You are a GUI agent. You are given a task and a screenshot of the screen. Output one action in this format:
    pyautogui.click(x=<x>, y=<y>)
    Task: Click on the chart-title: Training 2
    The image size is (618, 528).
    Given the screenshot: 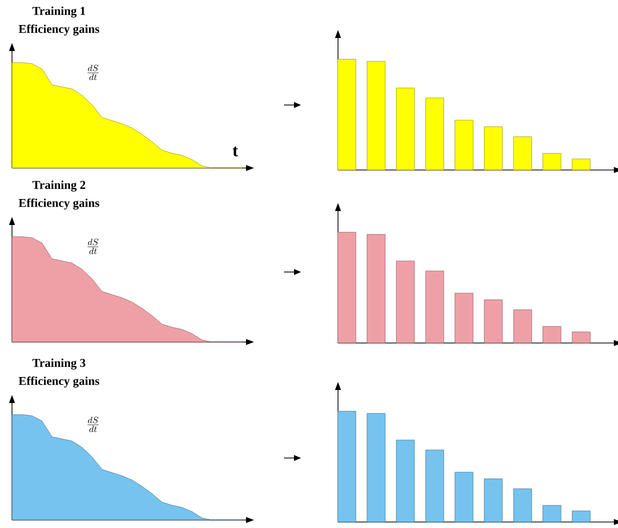 What is the action you would take?
    pyautogui.click(x=59, y=186)
    